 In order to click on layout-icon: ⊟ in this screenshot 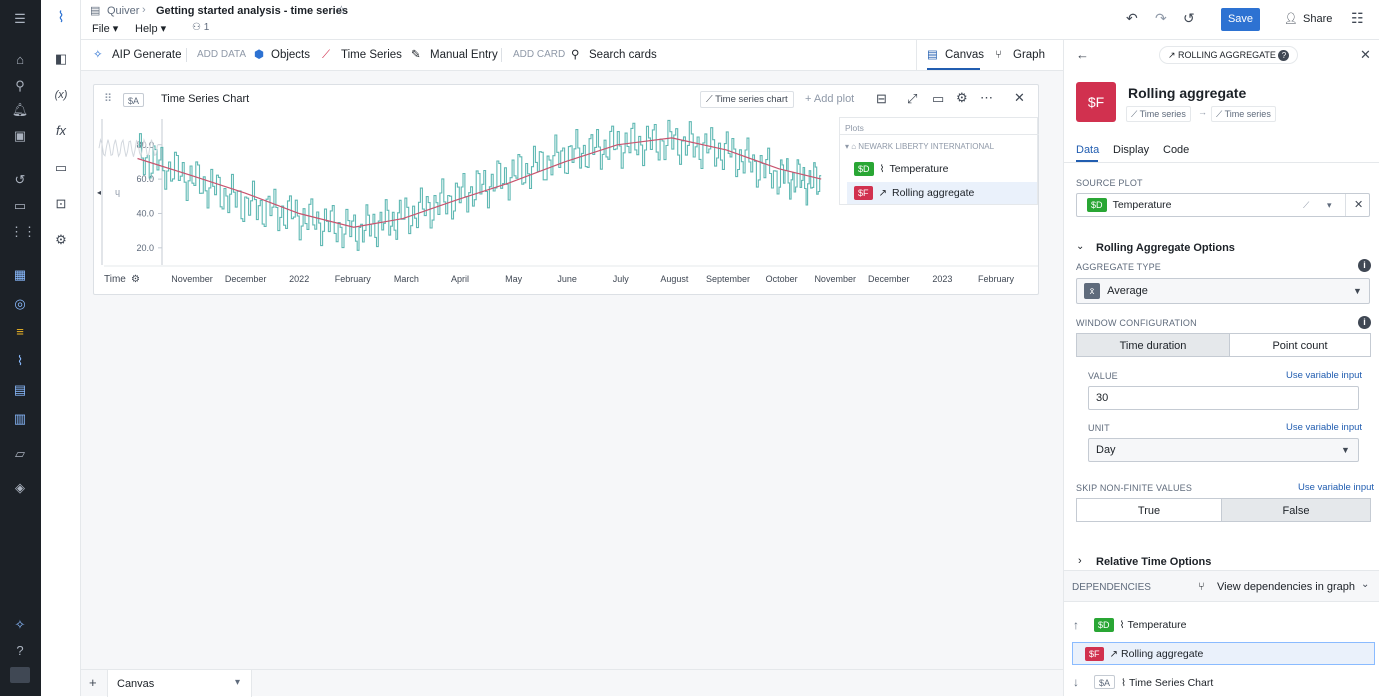, I will do `click(881, 98)`.